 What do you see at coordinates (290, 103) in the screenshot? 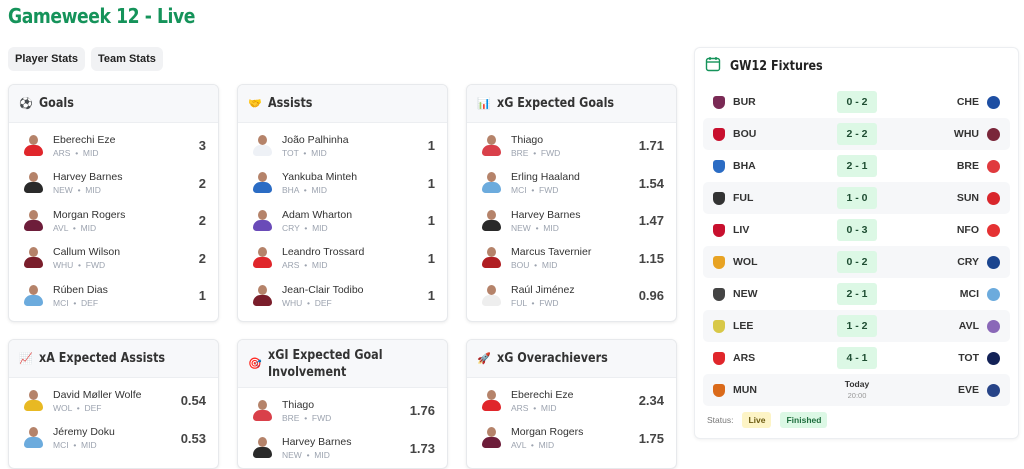
I see `card-title: Assists` at bounding box center [290, 103].